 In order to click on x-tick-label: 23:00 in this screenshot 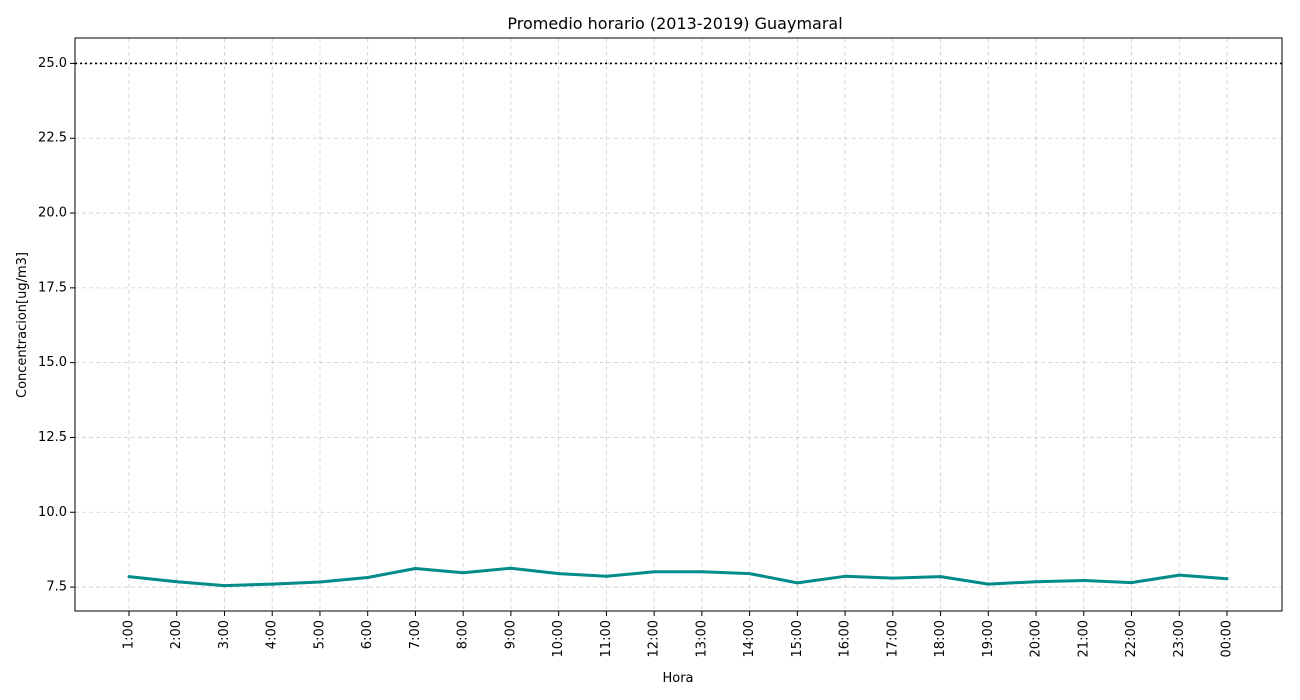, I will do `click(1179, 638)`.